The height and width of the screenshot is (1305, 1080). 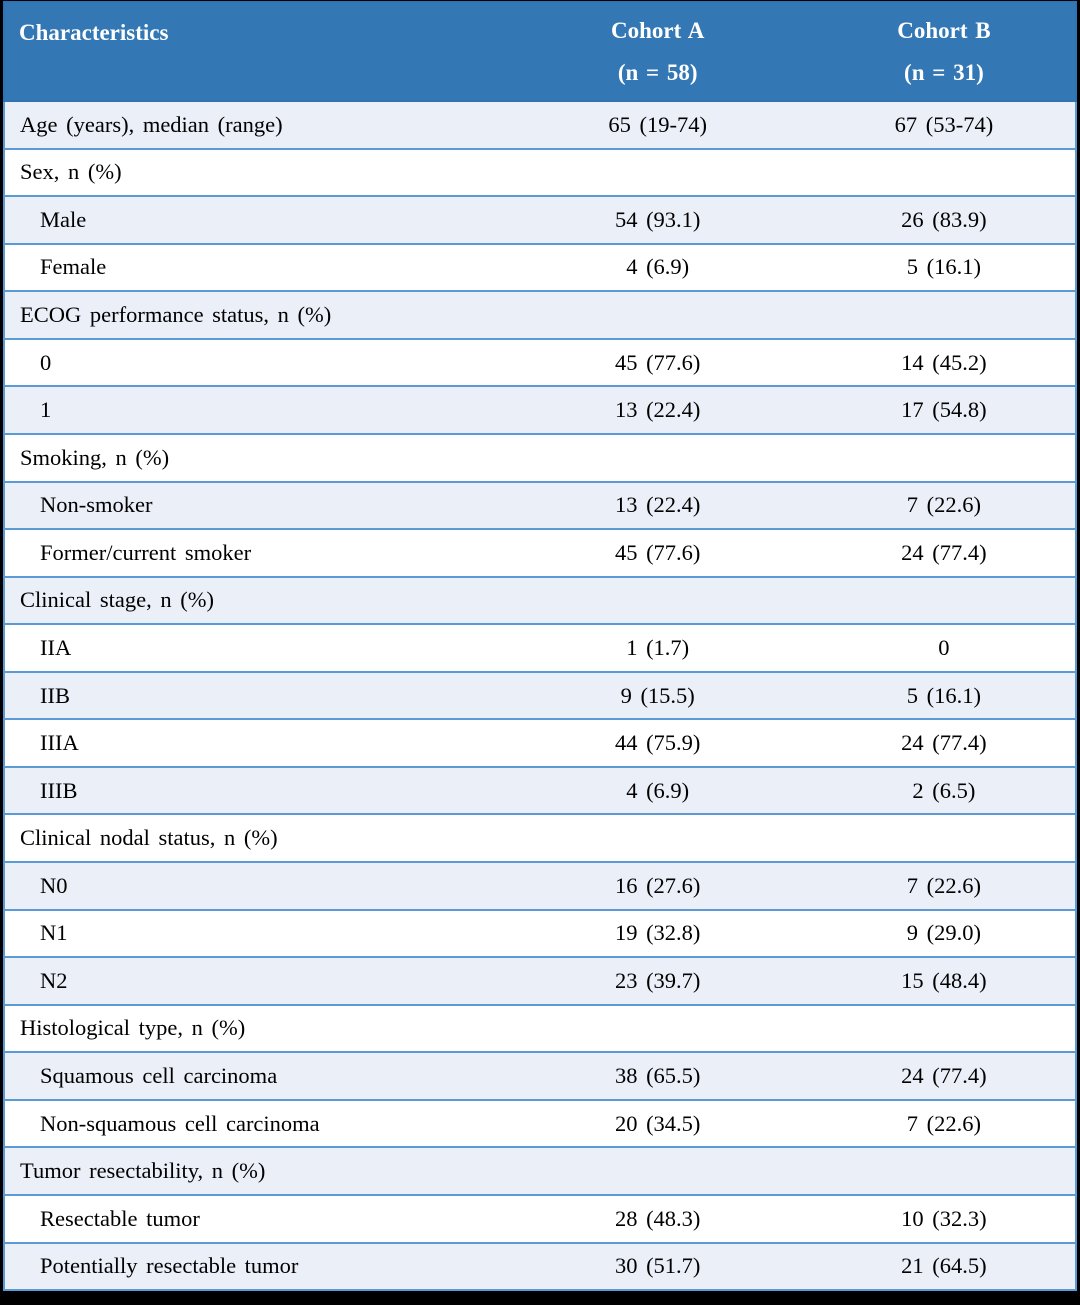 What do you see at coordinates (540, 599) in the screenshot?
I see `table-row: Clinical stage, n (%)` at bounding box center [540, 599].